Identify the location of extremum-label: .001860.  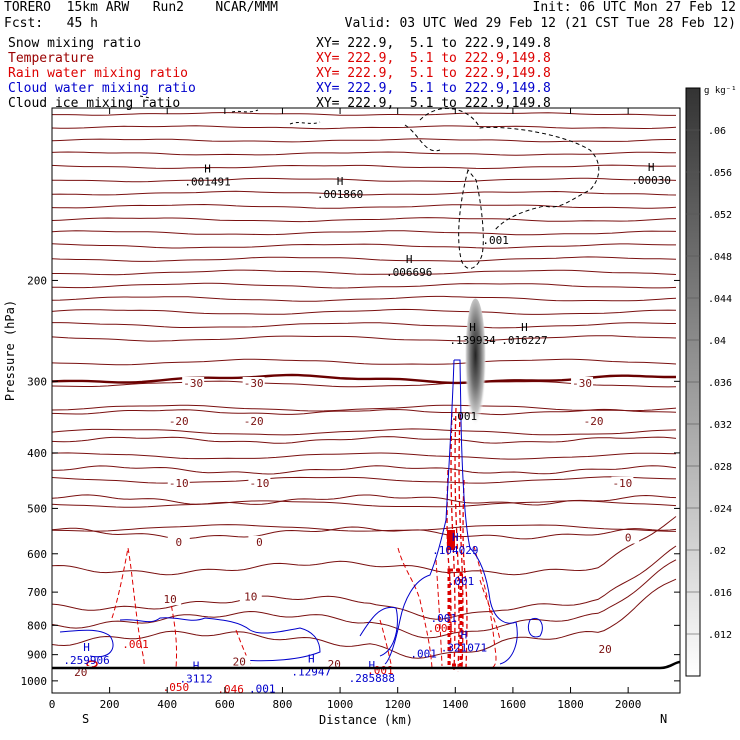
(340, 194).